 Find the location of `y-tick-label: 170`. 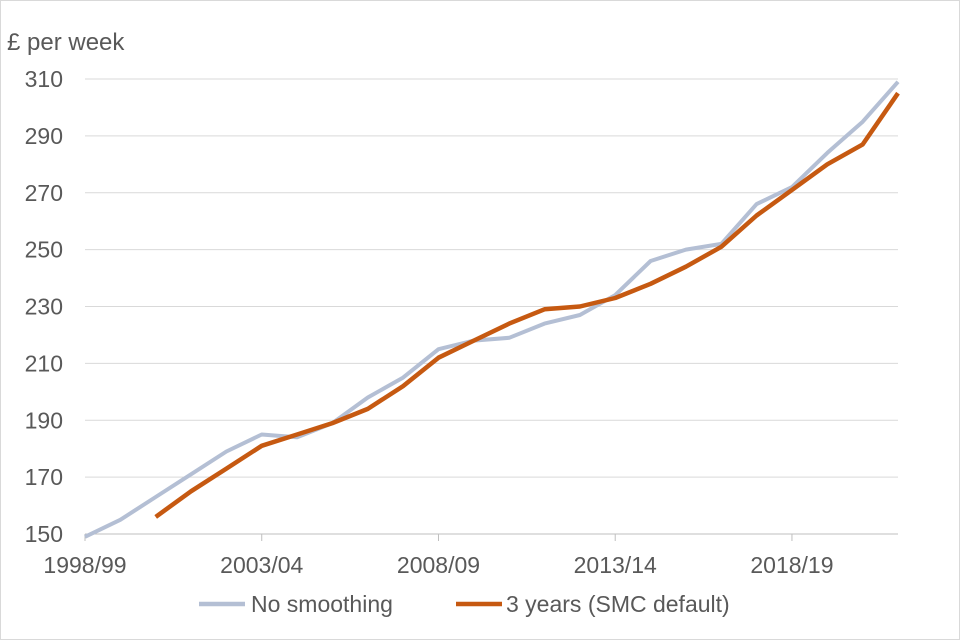

y-tick-label: 170 is located at coordinates (44, 477).